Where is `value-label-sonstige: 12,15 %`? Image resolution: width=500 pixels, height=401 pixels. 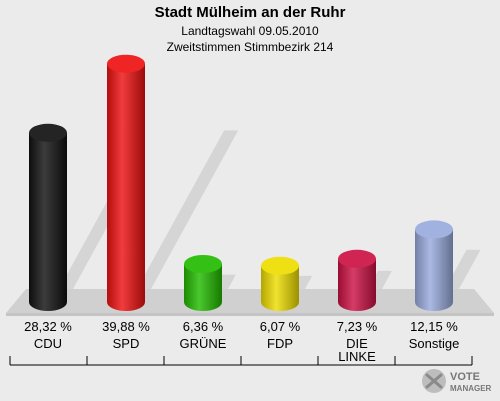 value-label-sonstige: 12,15 % is located at coordinates (434, 326).